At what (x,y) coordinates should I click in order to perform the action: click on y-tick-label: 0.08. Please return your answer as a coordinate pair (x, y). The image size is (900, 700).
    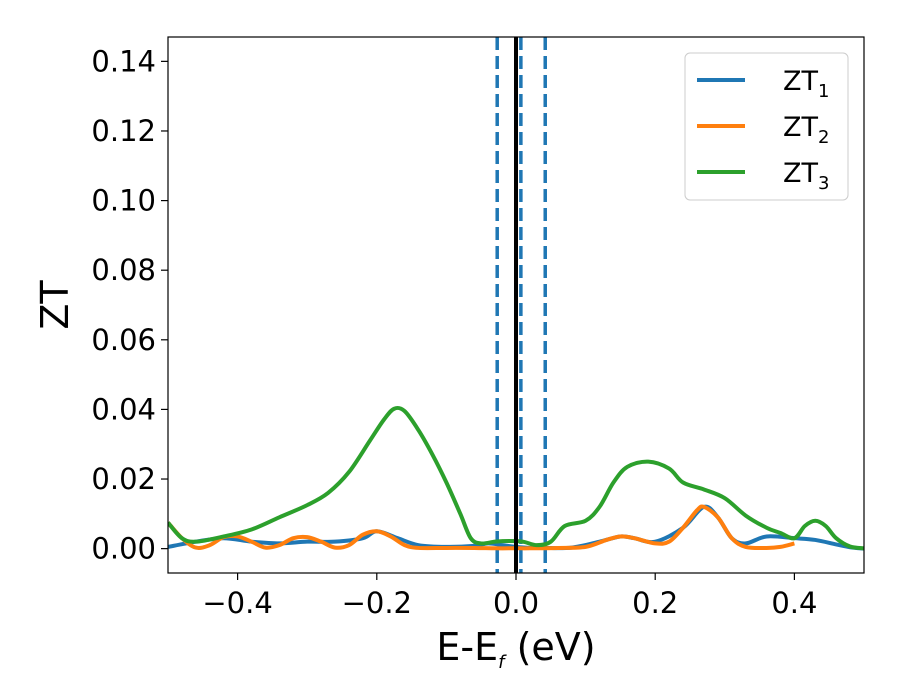
    Looking at the image, I should click on (123, 270).